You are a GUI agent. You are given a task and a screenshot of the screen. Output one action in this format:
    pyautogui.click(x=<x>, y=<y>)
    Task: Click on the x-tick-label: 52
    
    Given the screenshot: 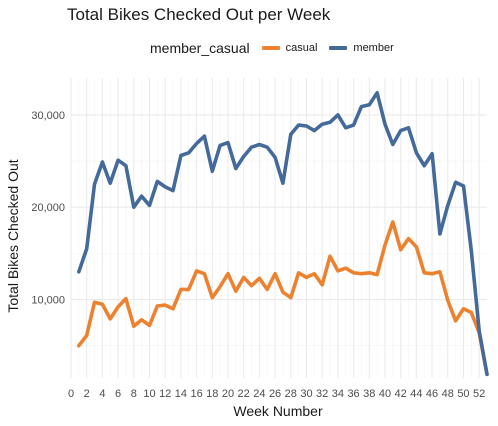 What is the action you would take?
    pyautogui.click(x=479, y=394)
    